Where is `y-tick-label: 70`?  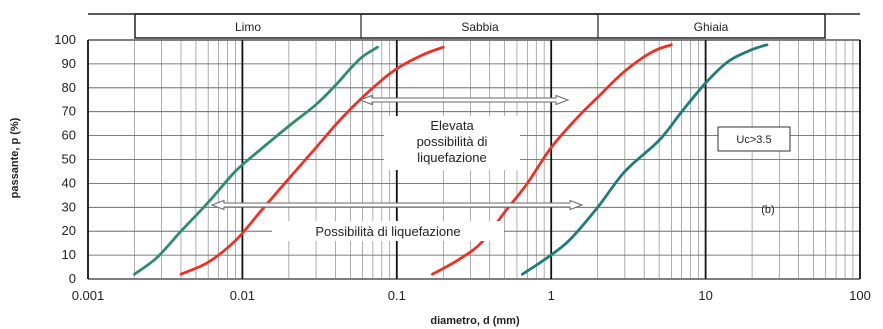
y-tick-label: 70 is located at coordinates (69, 111).